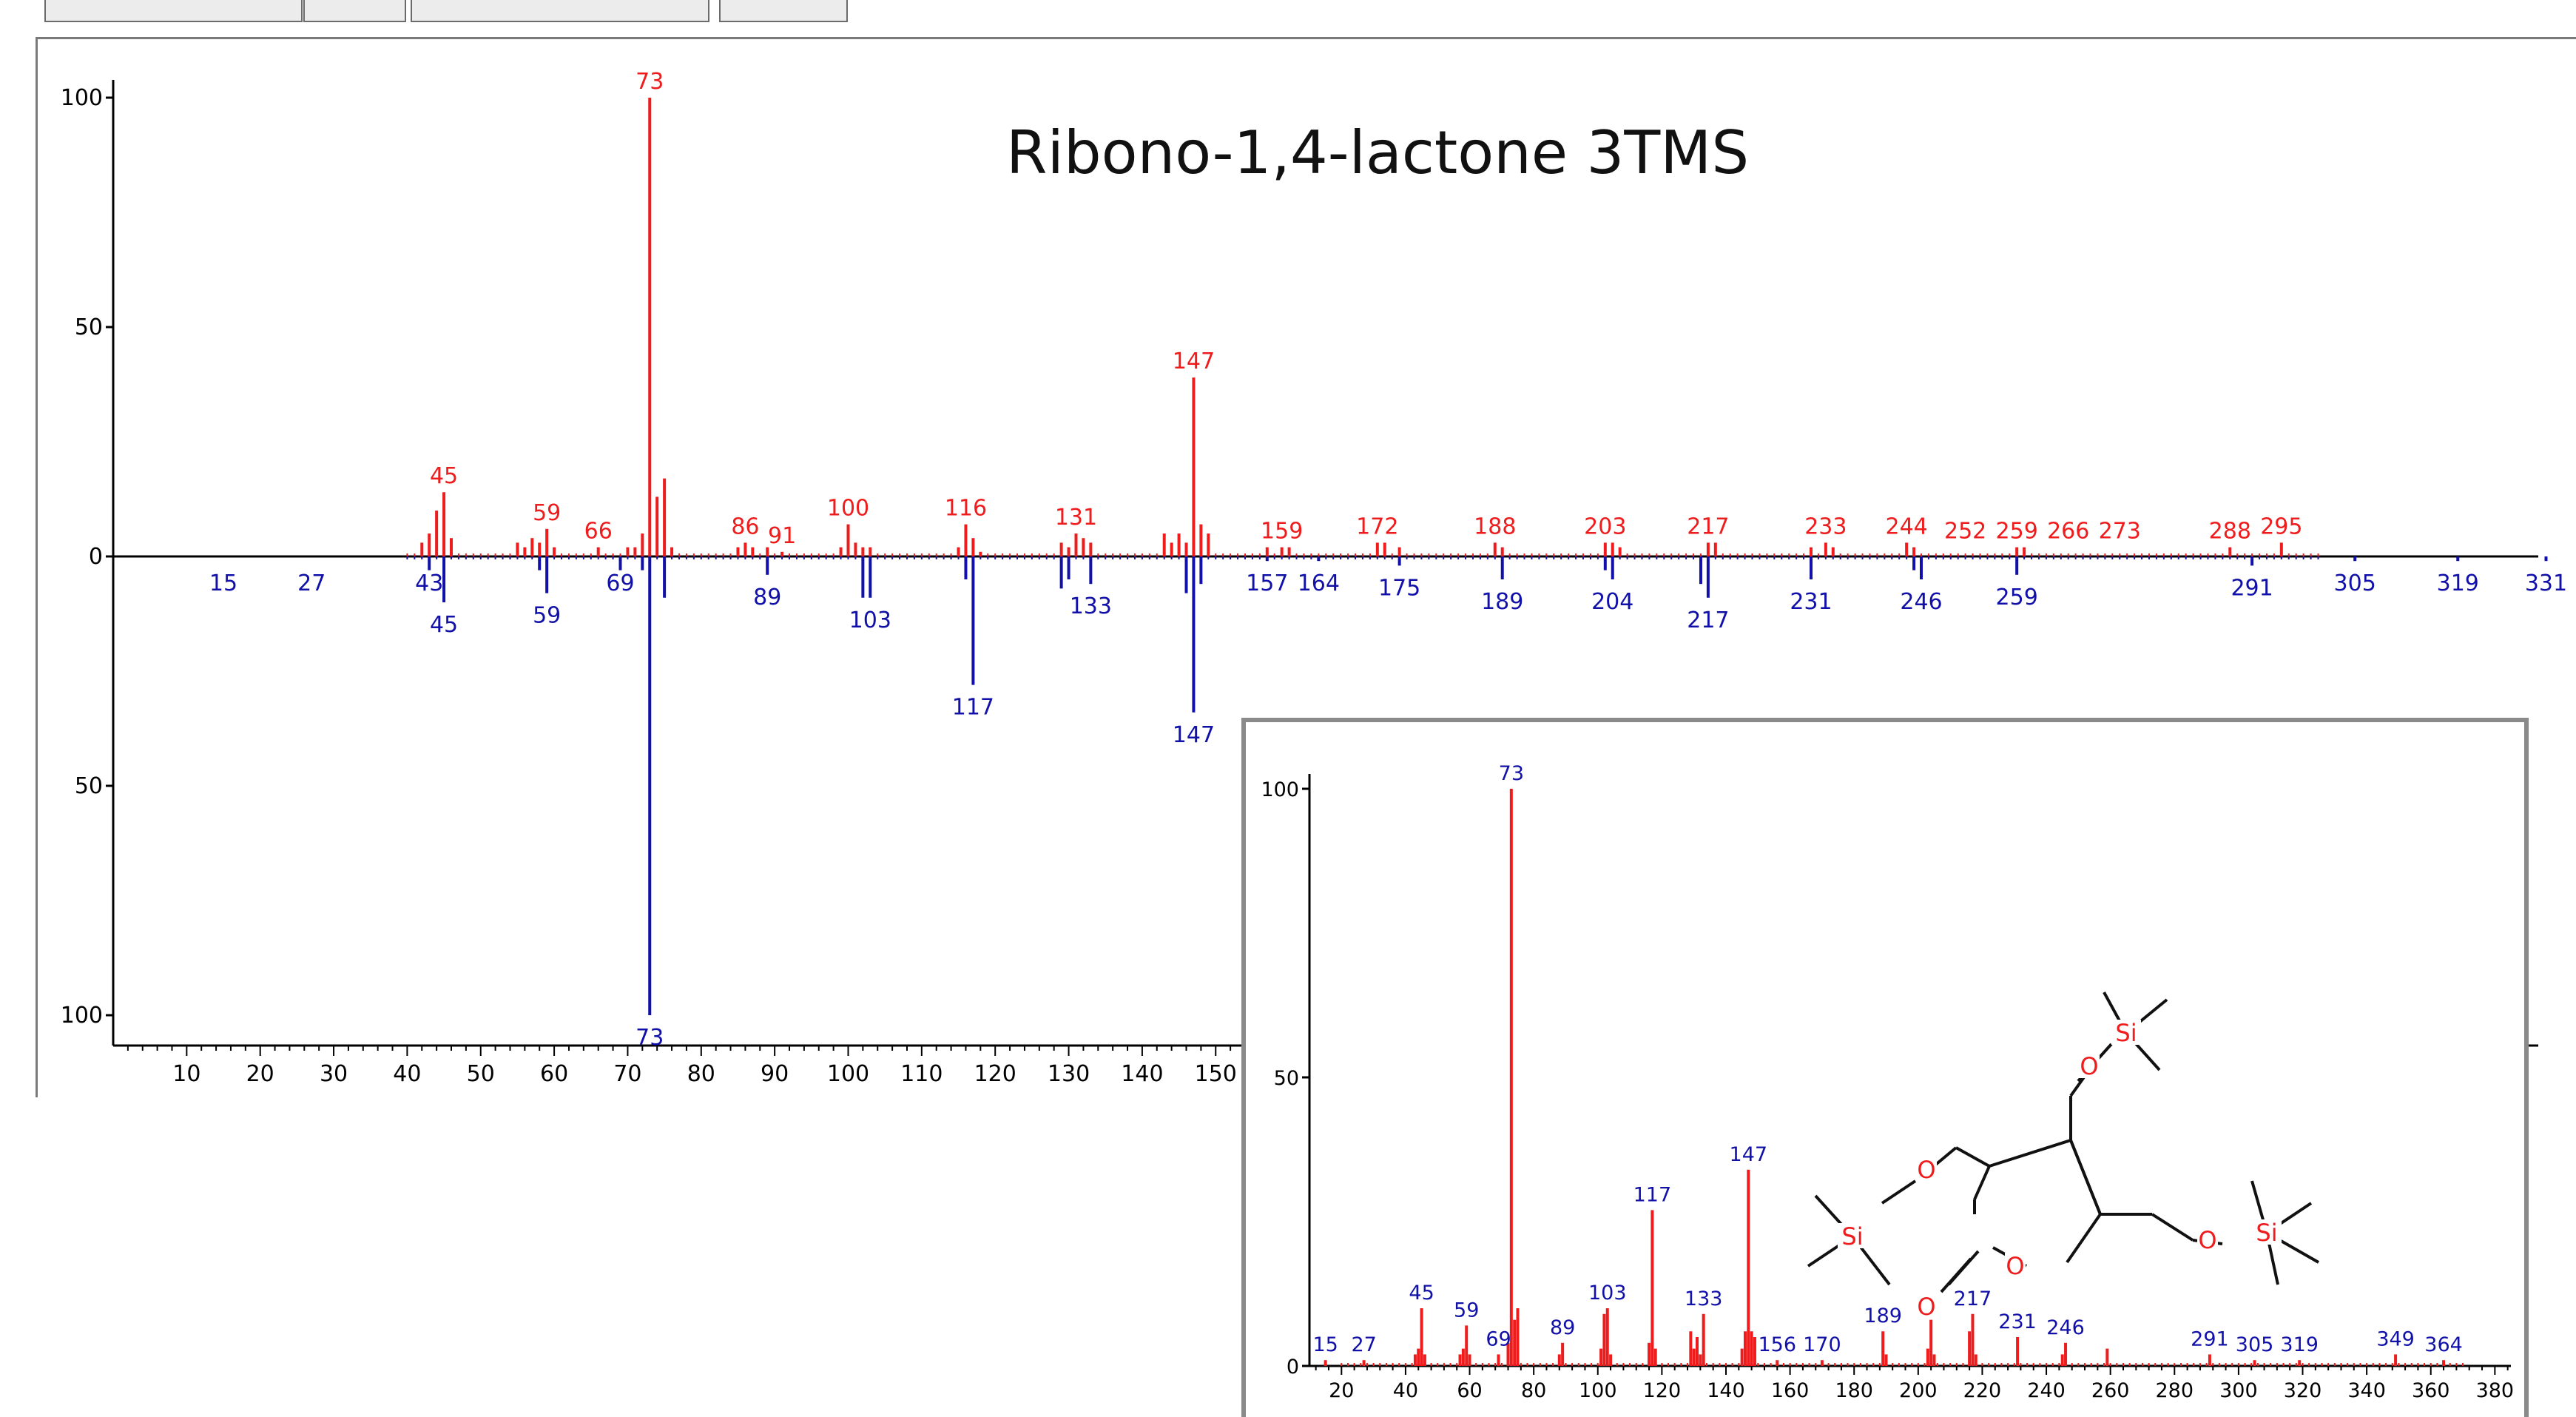  I want to click on x-tick-label: 100, so click(848, 1074).